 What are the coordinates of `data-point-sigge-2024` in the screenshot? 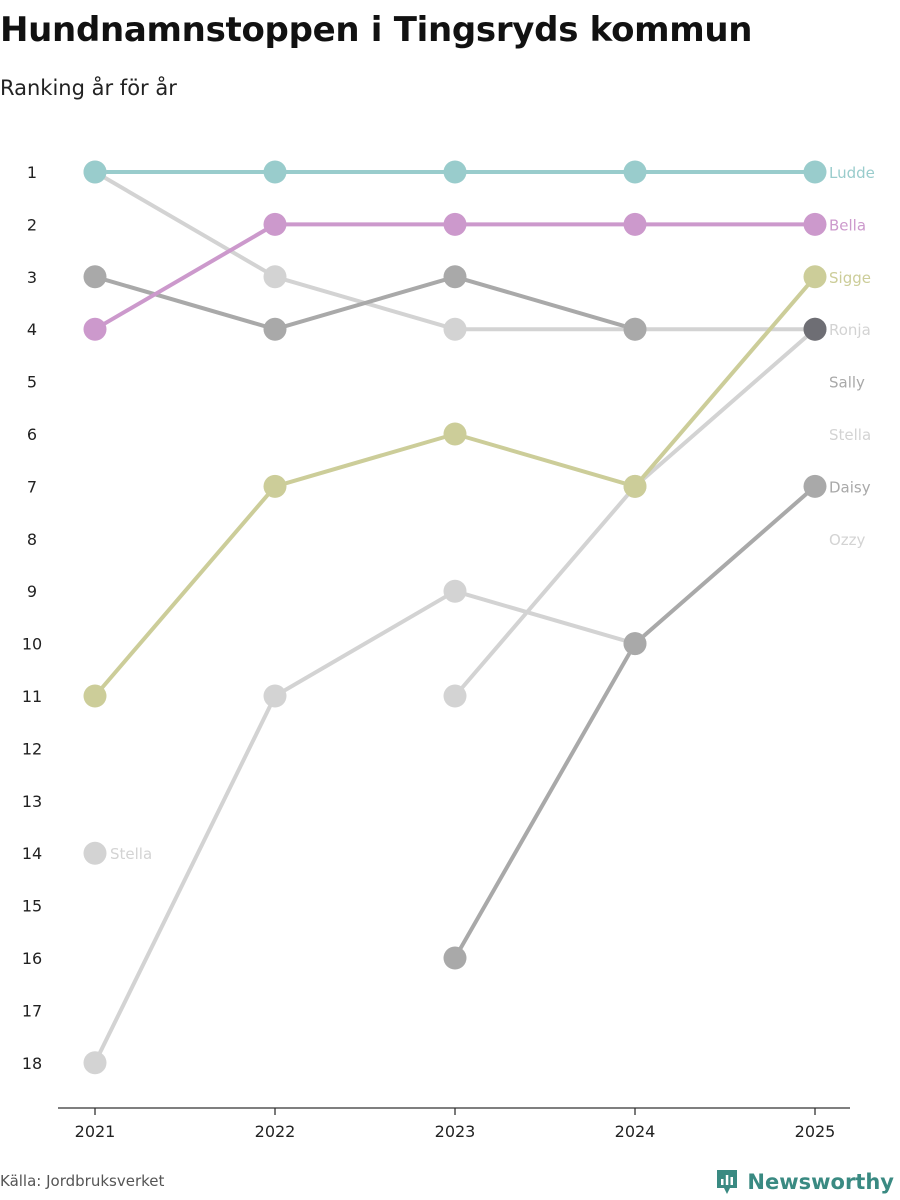 It's located at (635, 486).